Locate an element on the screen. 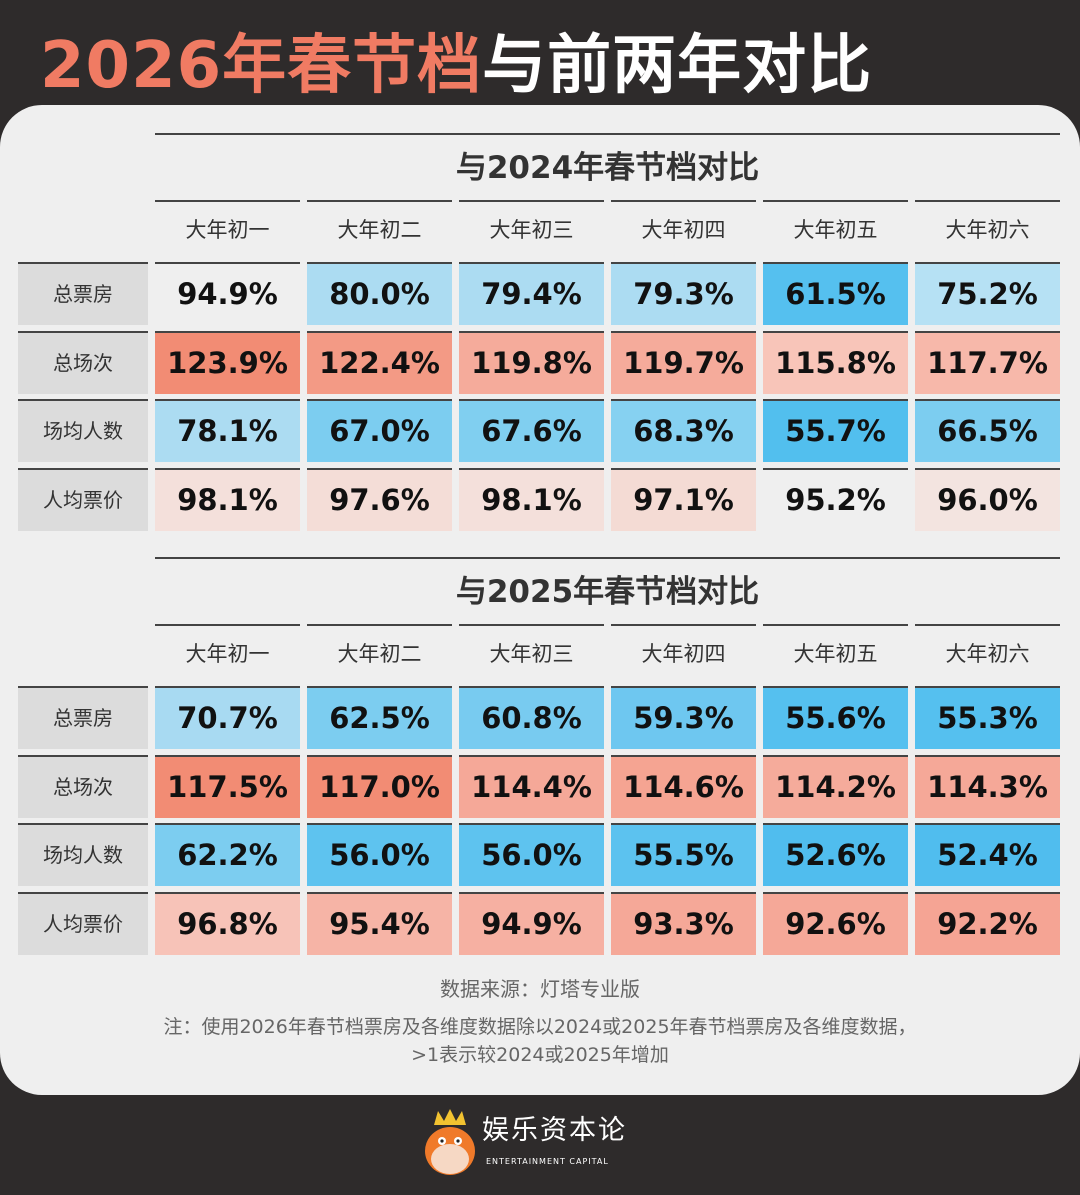  section-title: 与2025年春节档对比 is located at coordinates (607, 591).